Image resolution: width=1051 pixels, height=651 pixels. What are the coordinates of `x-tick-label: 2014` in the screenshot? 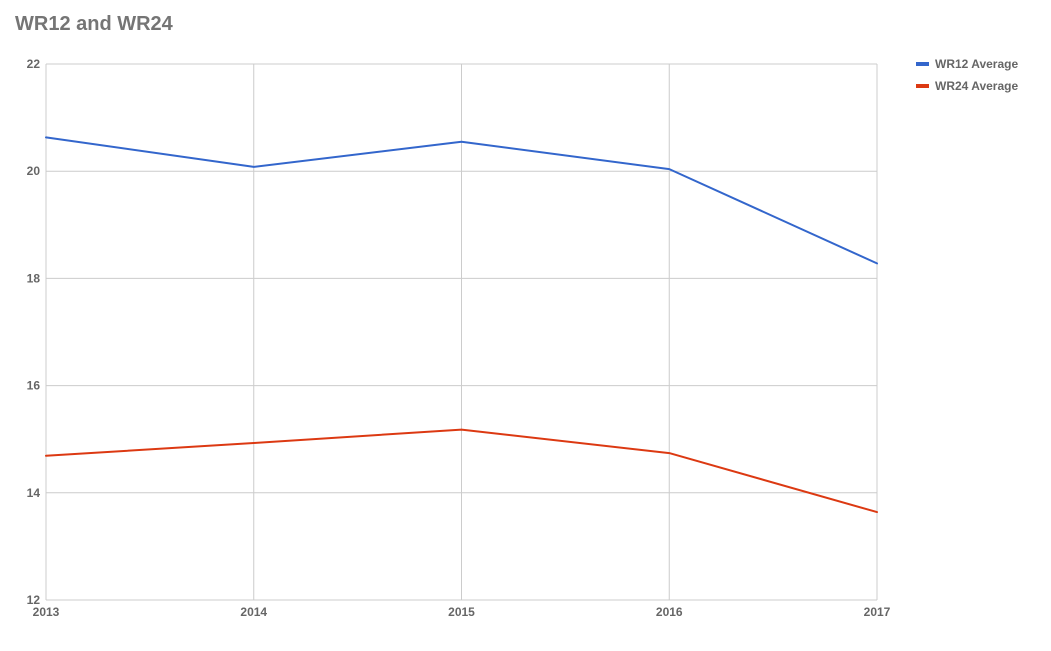 It's located at (253, 612).